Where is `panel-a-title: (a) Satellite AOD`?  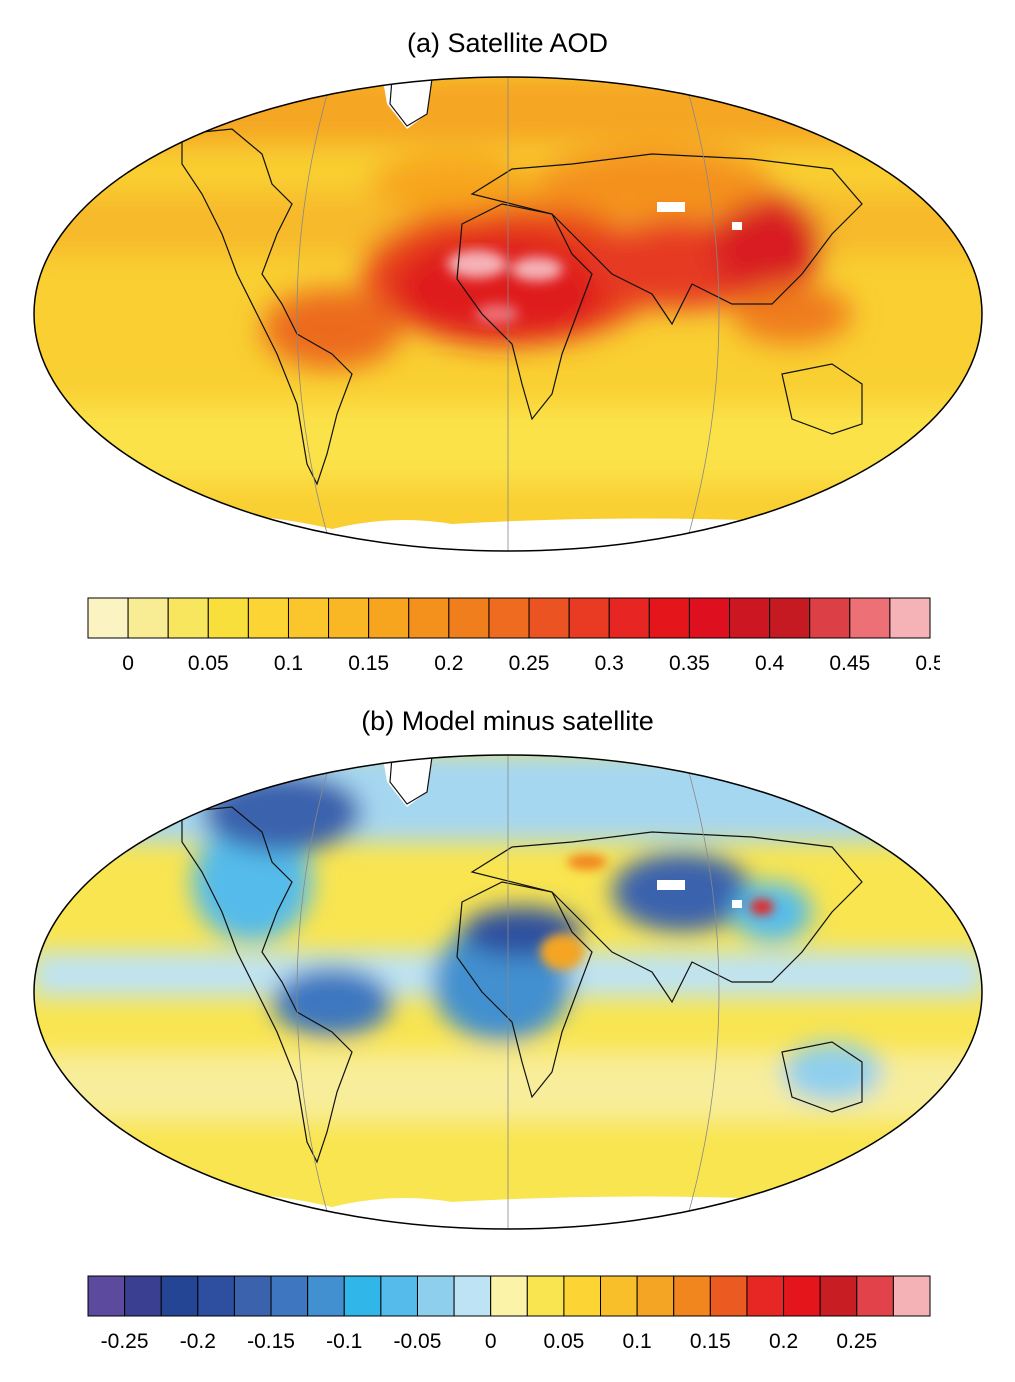 panel-a-title: (a) Satellite AOD is located at coordinates (507, 43).